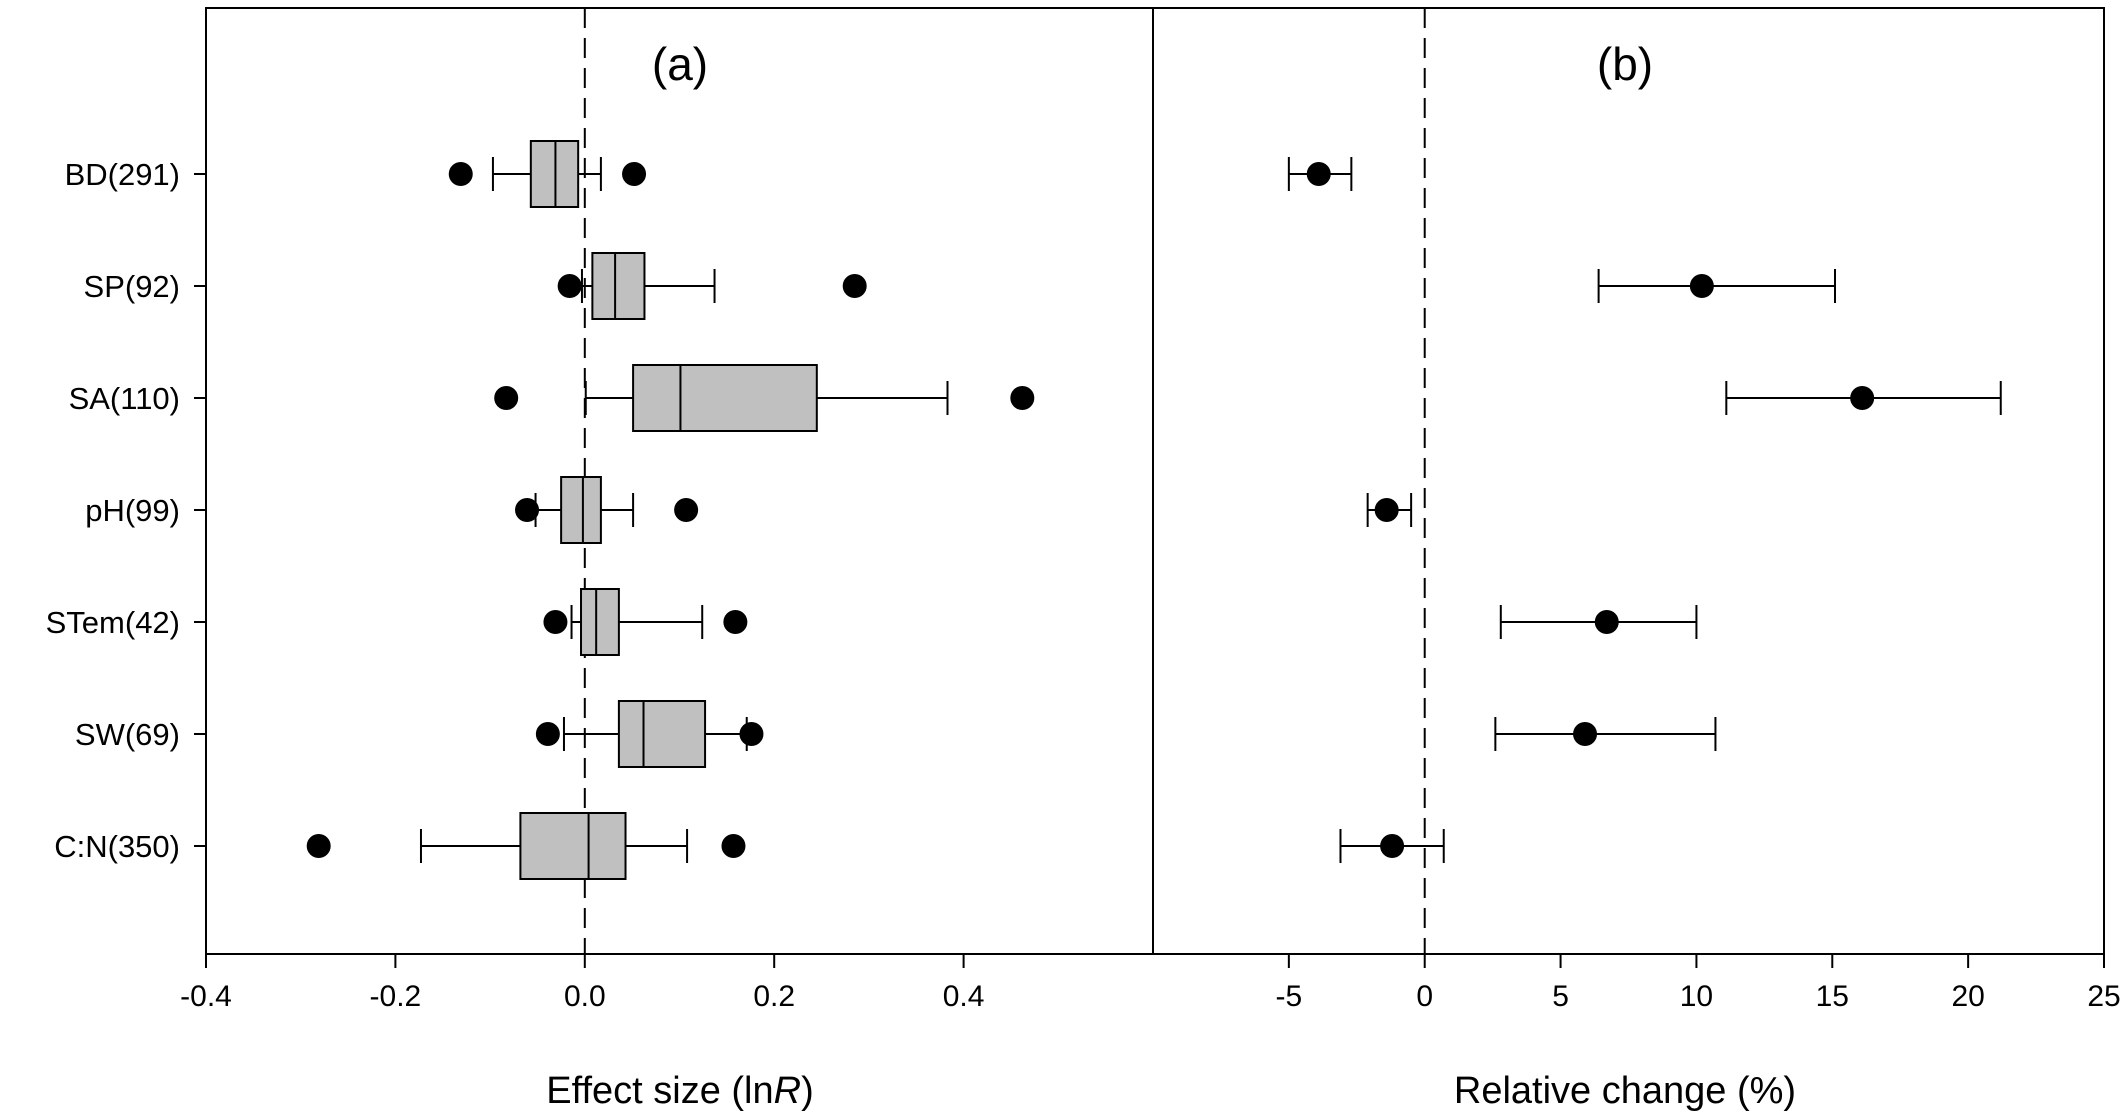 The image size is (2128, 1117). I want to click on panel-b-x-axis-title: Relative change (%), so click(1625, 1091).